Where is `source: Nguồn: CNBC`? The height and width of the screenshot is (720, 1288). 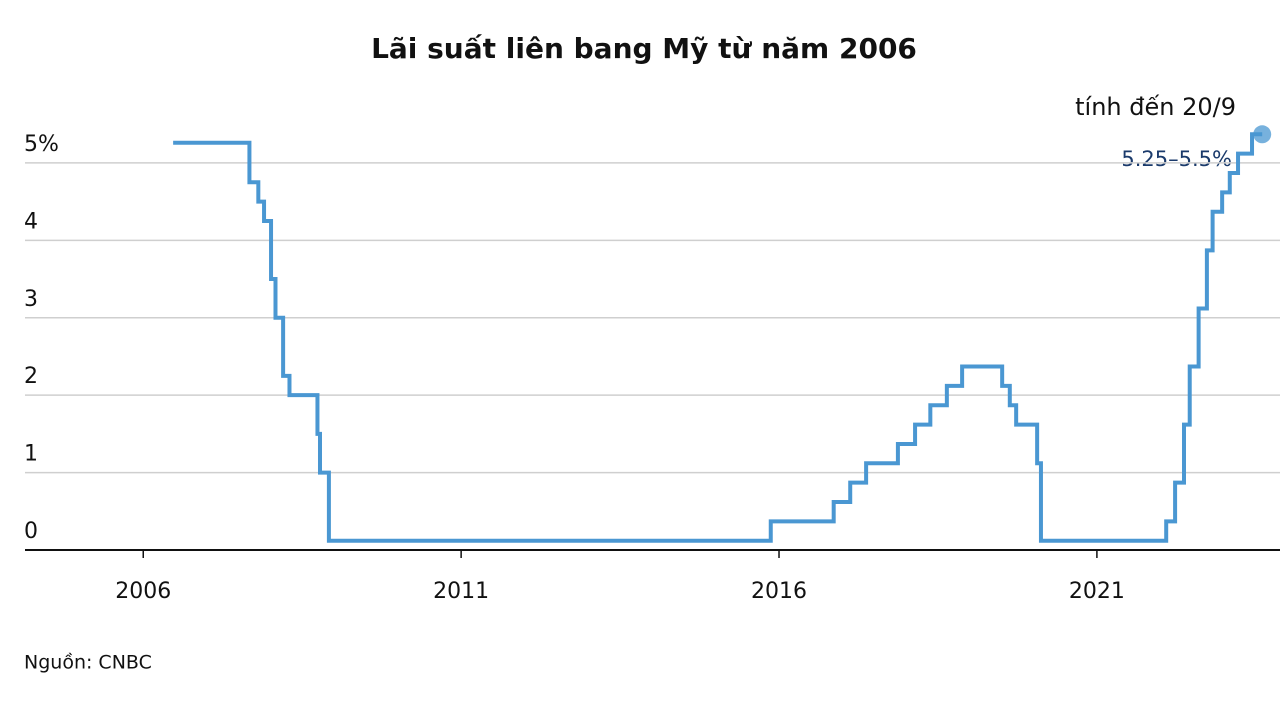 source: Nguồn: CNBC is located at coordinates (88, 663).